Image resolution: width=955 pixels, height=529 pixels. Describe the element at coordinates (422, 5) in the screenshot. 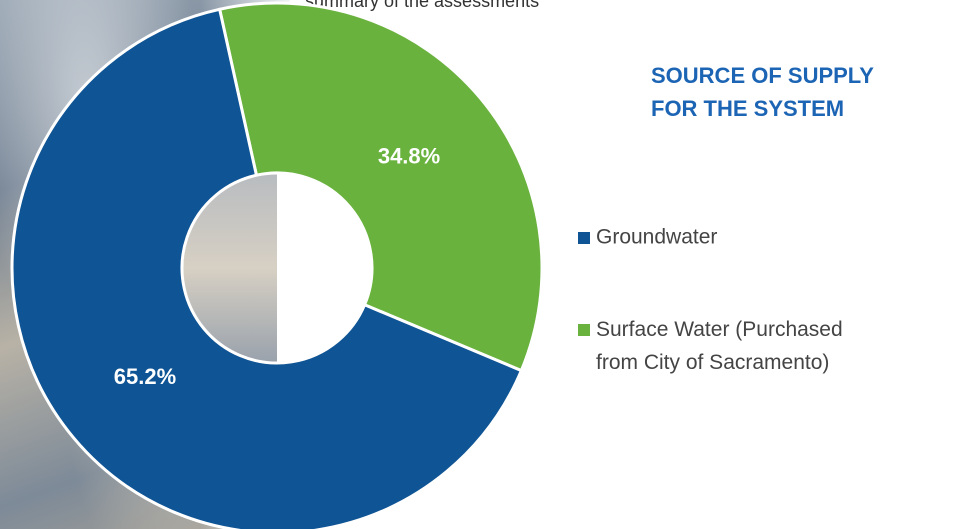

I see `caption: summary of the assessments` at that location.